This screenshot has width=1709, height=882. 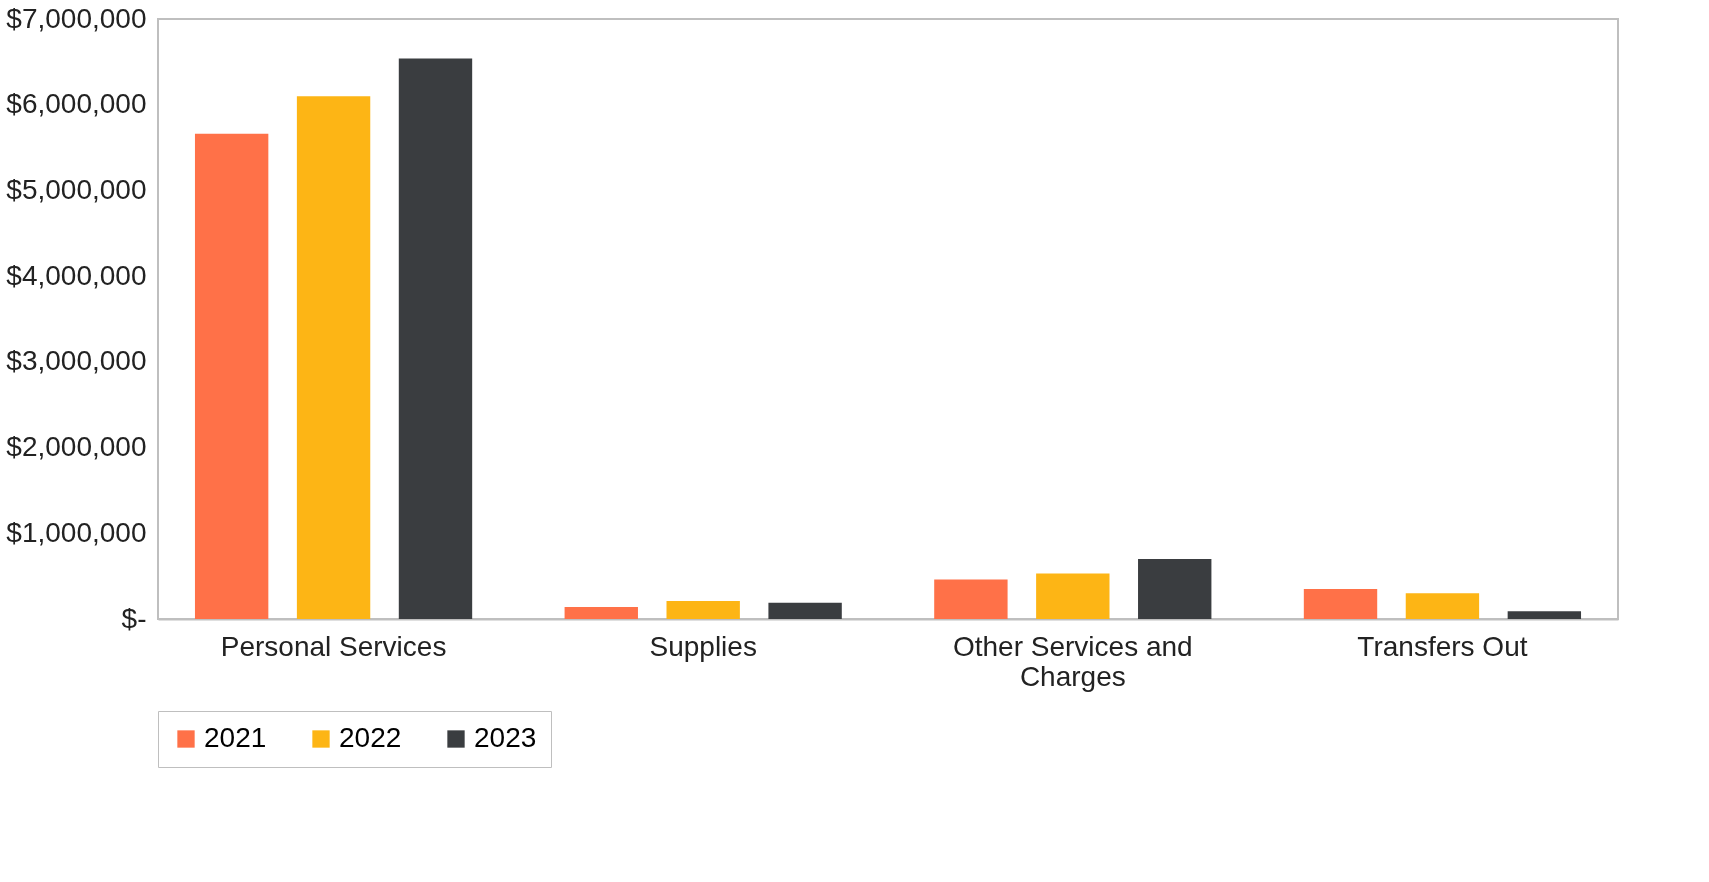 I want to click on legend-label: 2023, so click(x=505, y=737).